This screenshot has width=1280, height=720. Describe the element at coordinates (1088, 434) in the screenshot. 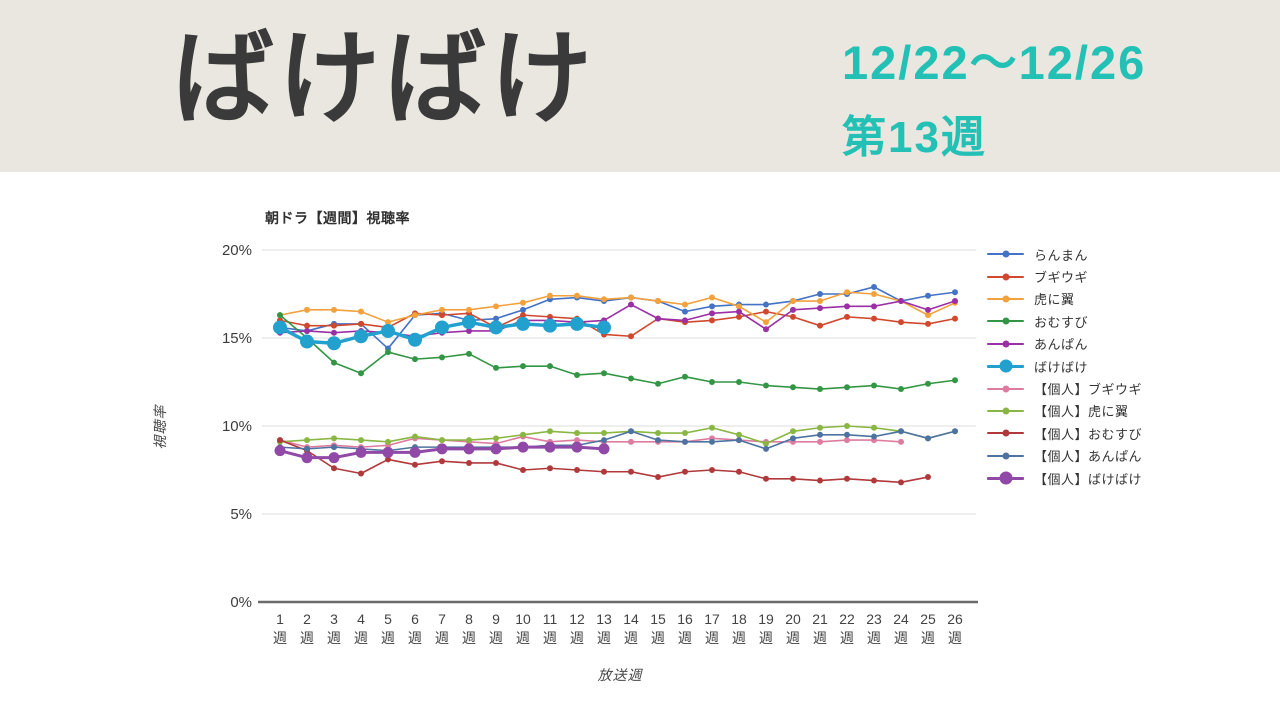

I see `legend-label: 【個人】おむすび` at that location.